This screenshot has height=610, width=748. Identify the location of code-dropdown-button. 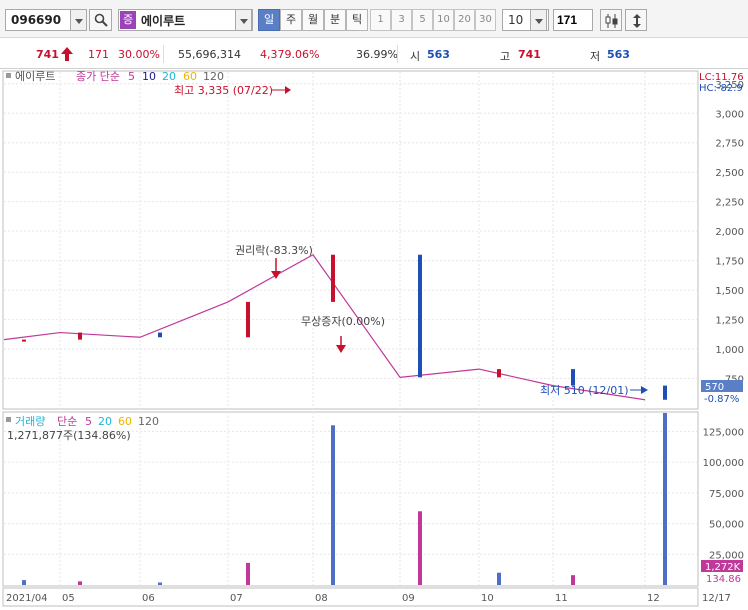
(78, 20).